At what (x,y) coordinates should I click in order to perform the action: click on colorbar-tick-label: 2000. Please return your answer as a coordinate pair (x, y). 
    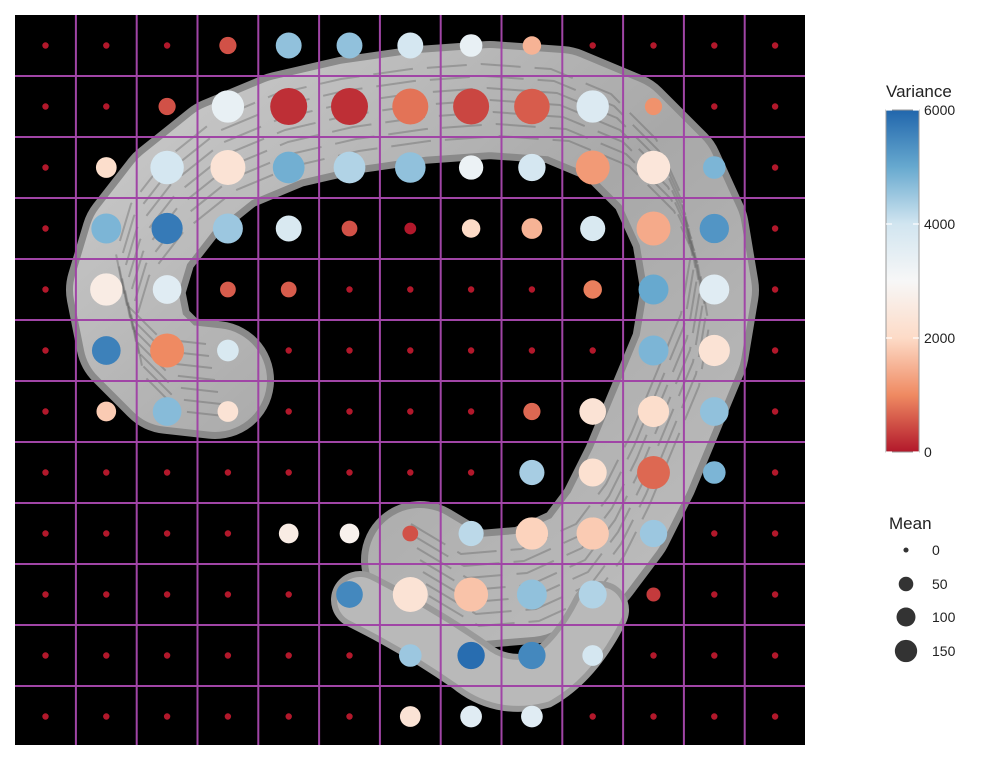
    Looking at the image, I should click on (939, 338).